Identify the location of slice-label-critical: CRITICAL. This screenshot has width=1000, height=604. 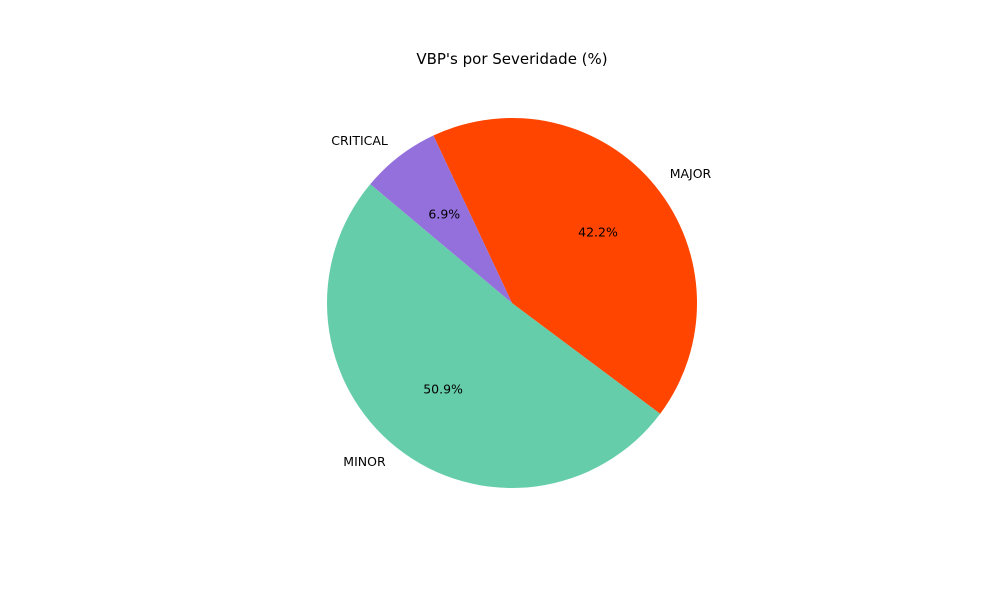
(359, 140).